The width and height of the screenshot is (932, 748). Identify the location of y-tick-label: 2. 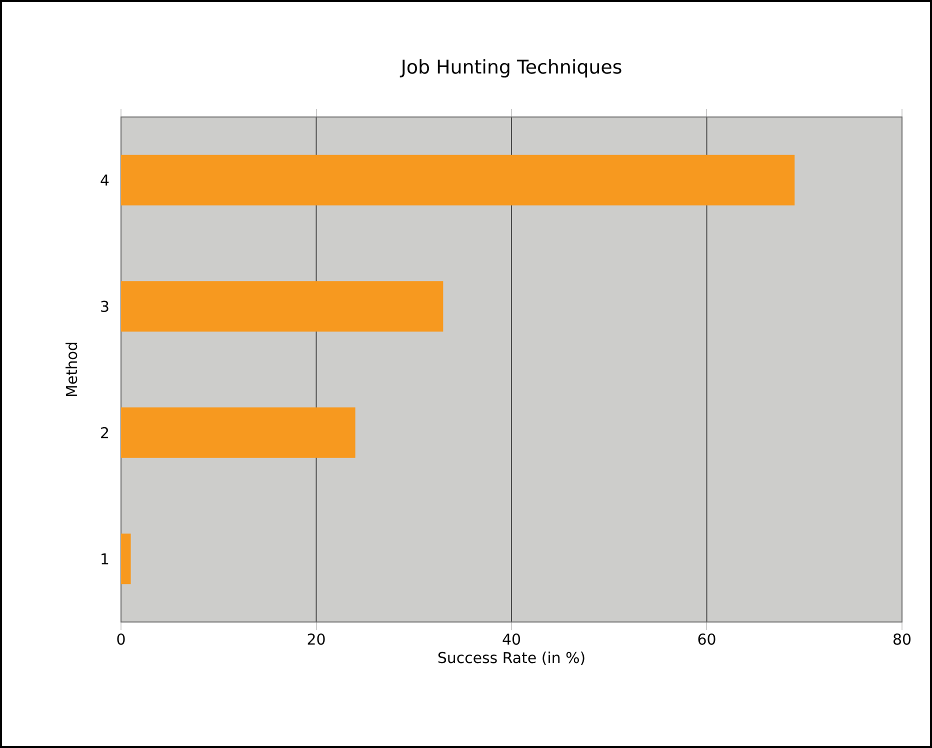
(104, 432).